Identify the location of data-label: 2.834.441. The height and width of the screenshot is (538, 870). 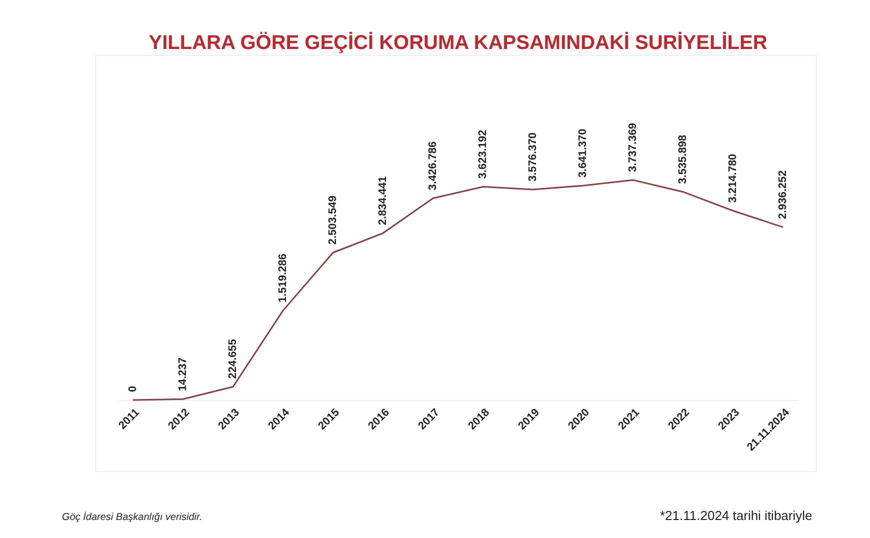
(383, 201).